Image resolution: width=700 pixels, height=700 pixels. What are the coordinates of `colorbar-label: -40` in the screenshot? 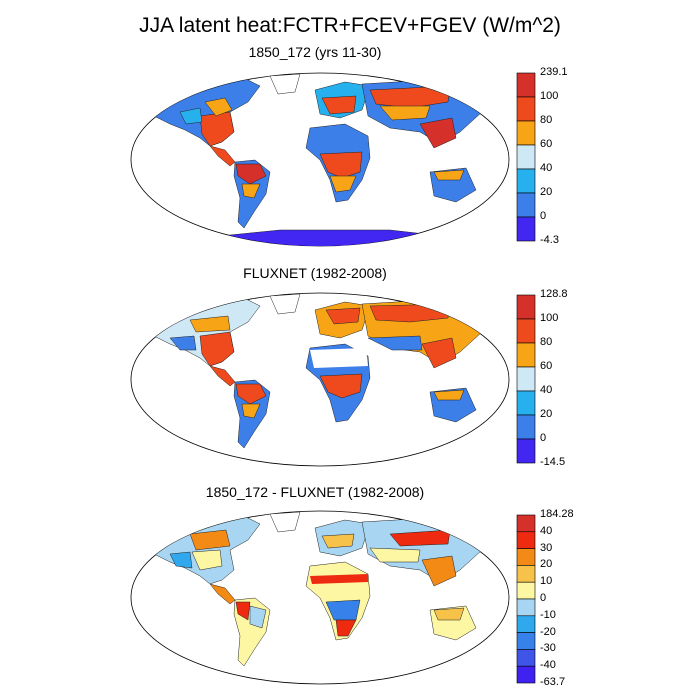 It's located at (548, 665).